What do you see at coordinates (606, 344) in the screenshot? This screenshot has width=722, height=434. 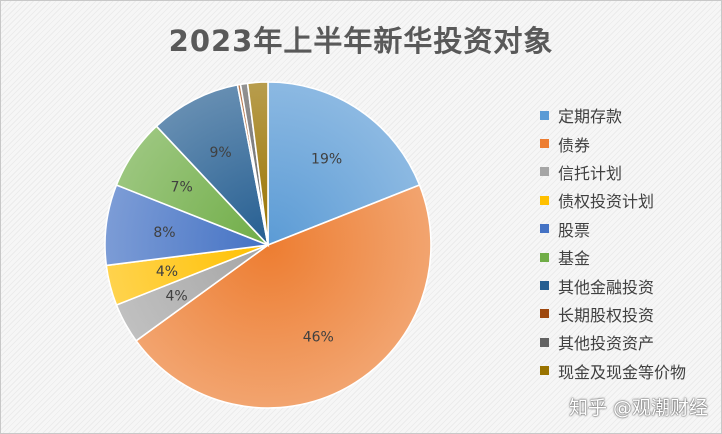 I see `legend-label: 其他投资资产` at bounding box center [606, 344].